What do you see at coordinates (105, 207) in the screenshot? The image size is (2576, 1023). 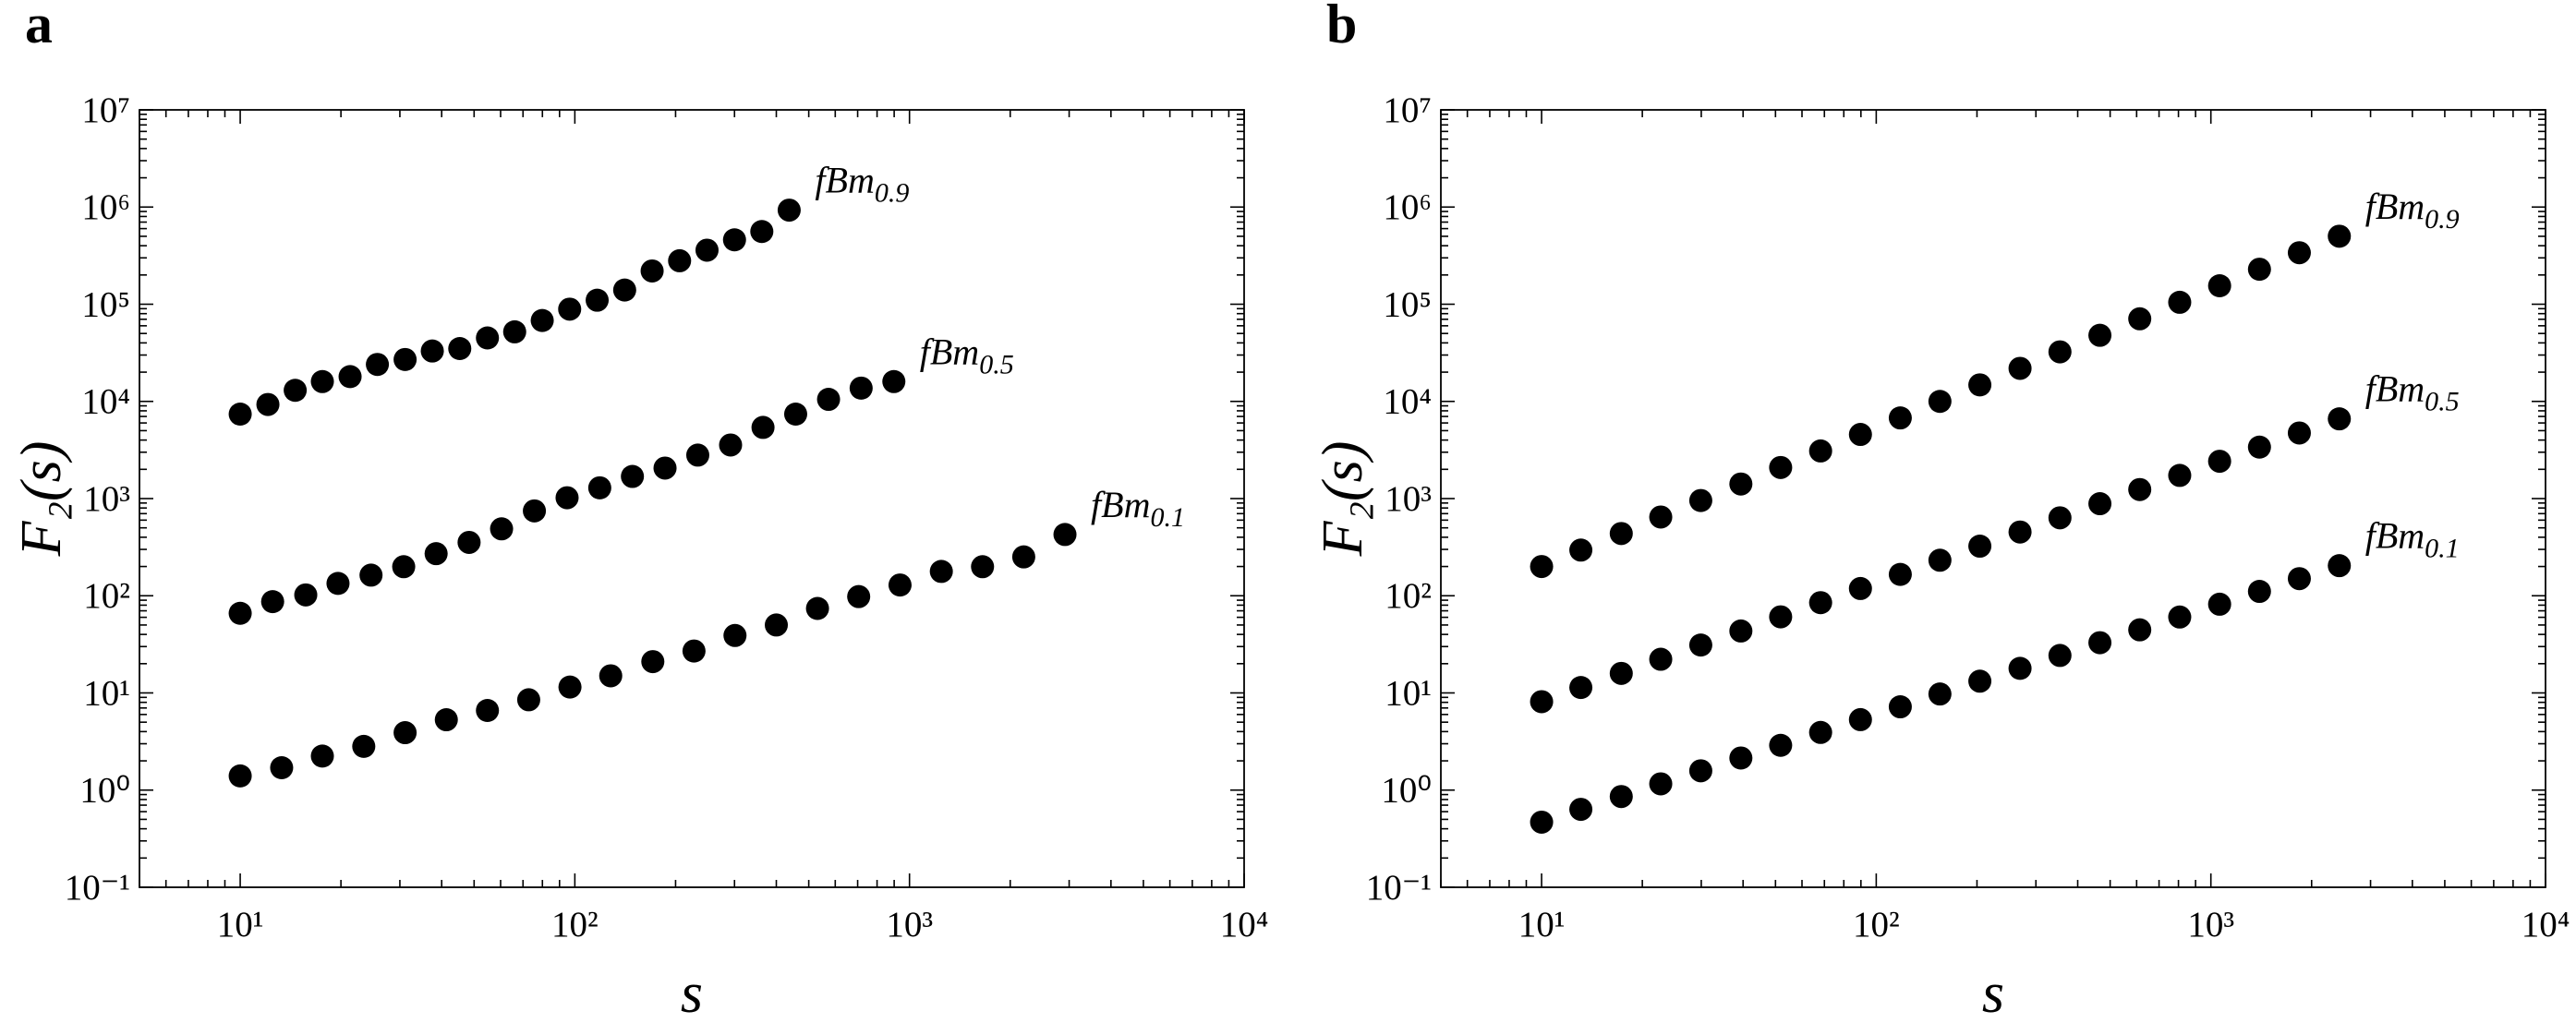 I see `y-tick-label: 10⁶` at bounding box center [105, 207].